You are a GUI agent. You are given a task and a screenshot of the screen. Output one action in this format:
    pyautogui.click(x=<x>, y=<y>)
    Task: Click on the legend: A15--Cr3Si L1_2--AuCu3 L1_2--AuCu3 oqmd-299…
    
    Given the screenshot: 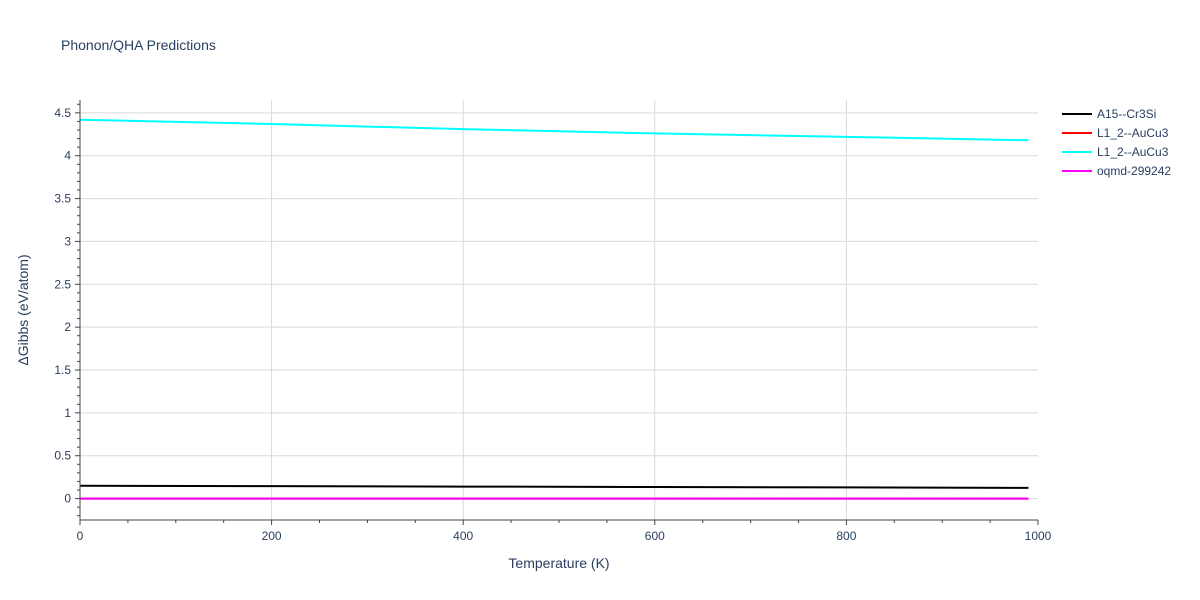 What is the action you would take?
    pyautogui.click(x=1116, y=142)
    